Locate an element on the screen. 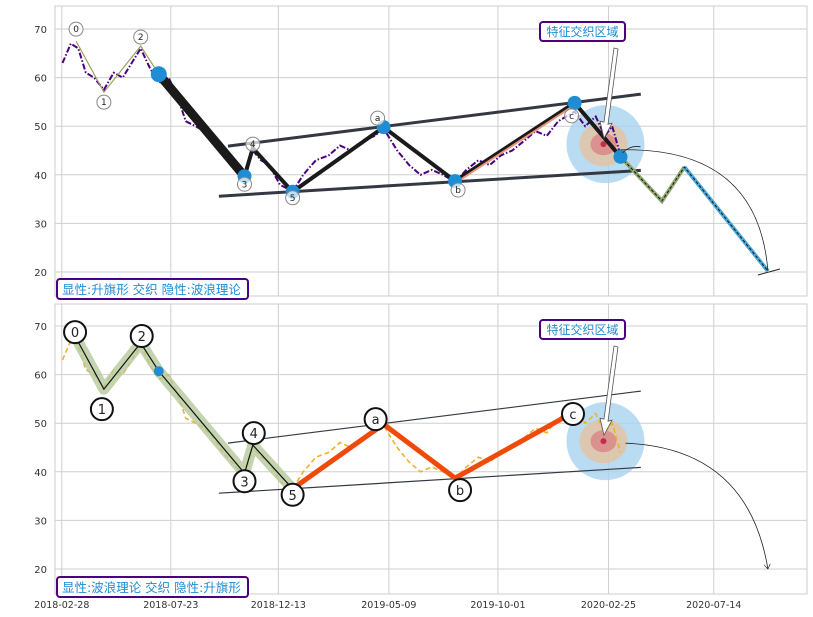 This screenshot has height=617, width=813. legend-text: 显性:升旗形 交织 隐性:波浪理论 is located at coordinates (151, 289).